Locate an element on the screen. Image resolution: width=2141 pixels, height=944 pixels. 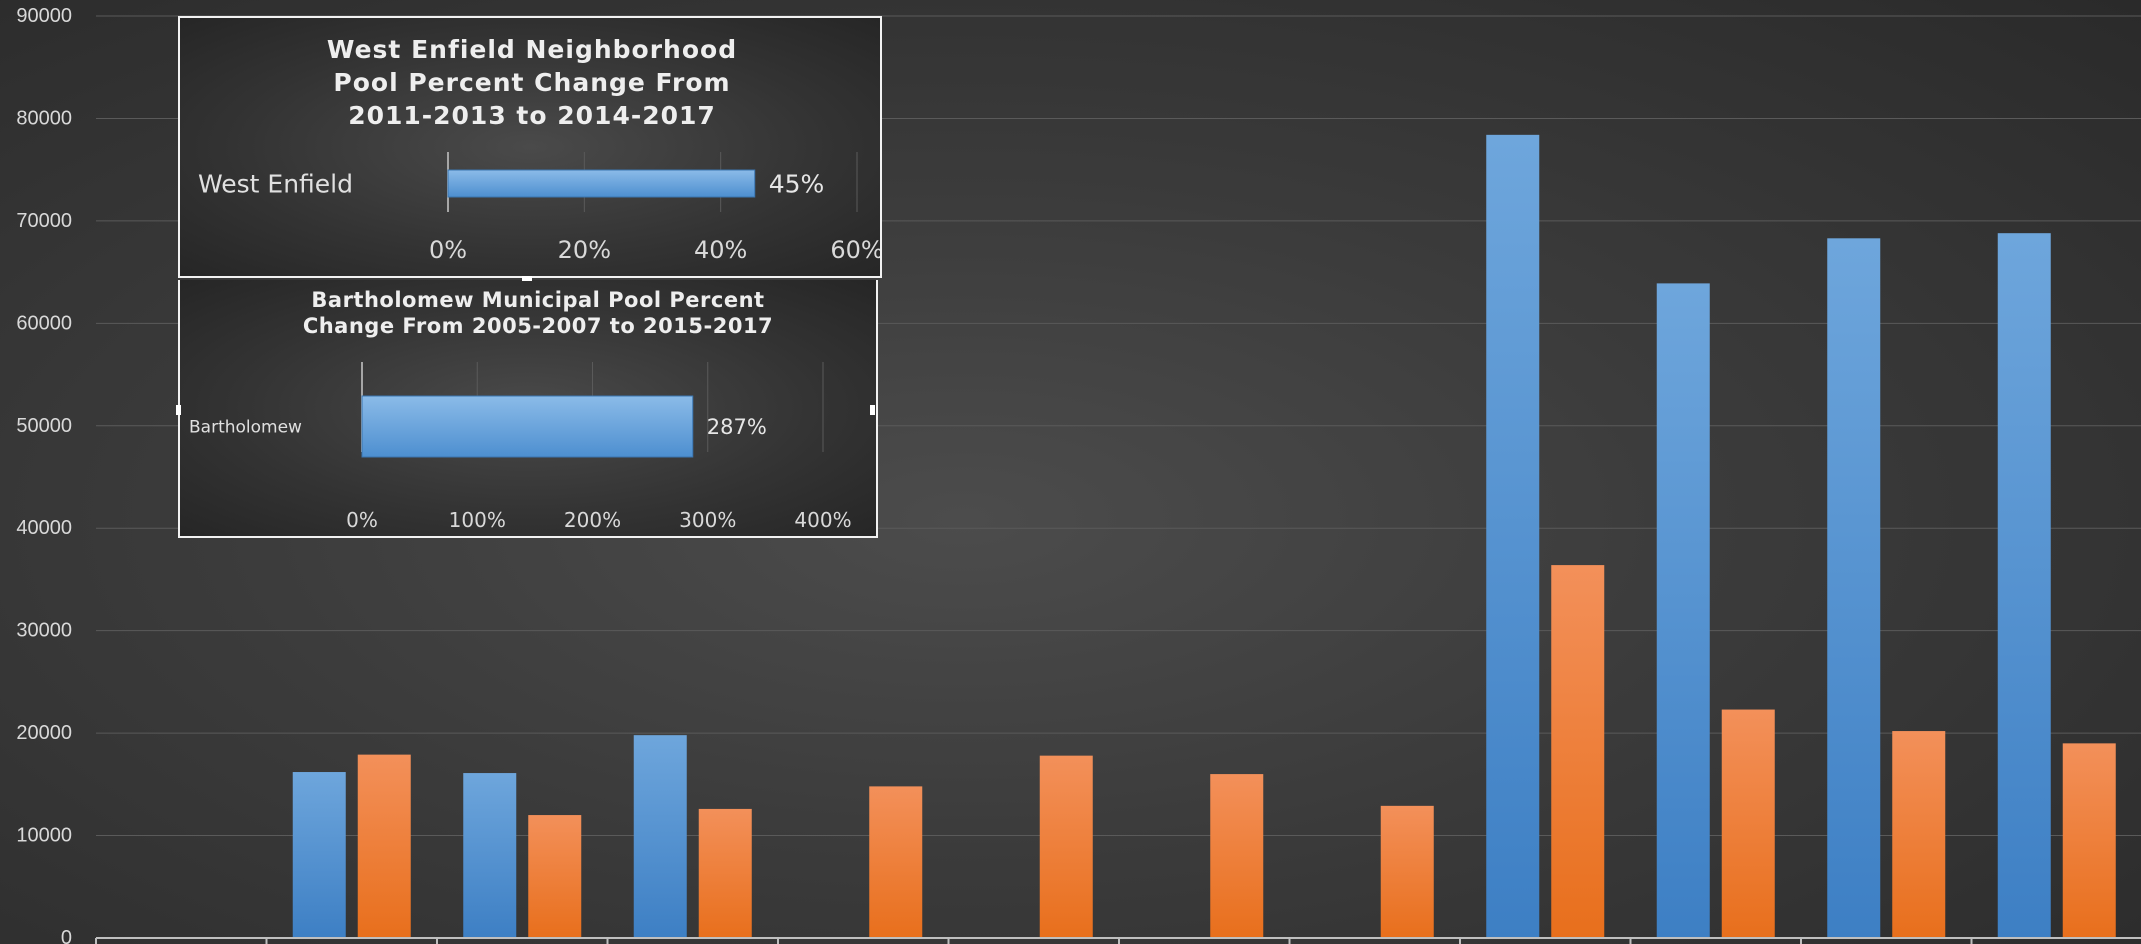
inset-x-tick-label: 20% is located at coordinates (584, 250).